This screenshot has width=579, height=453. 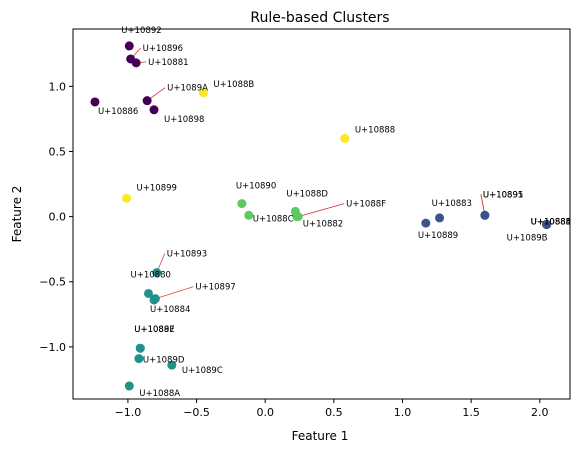 I want to click on point-label: U+10883, so click(x=452, y=204).